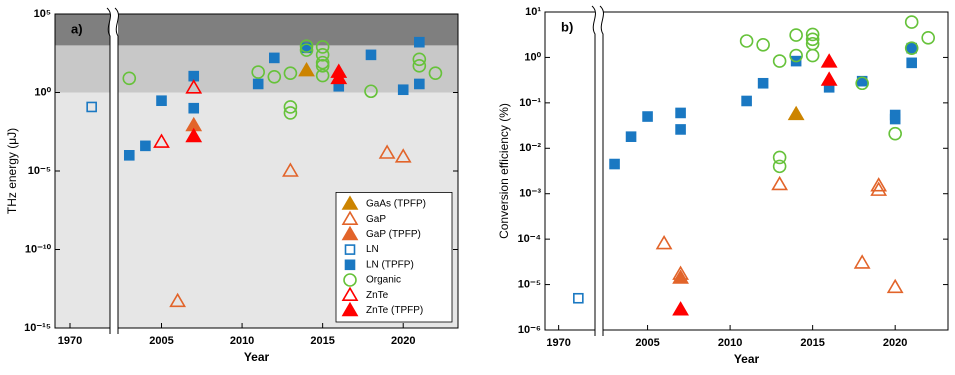 This screenshot has width=955, height=375. Describe the element at coordinates (530, 194) in the screenshot. I see `y-tick-label: 10⁻³` at that location.